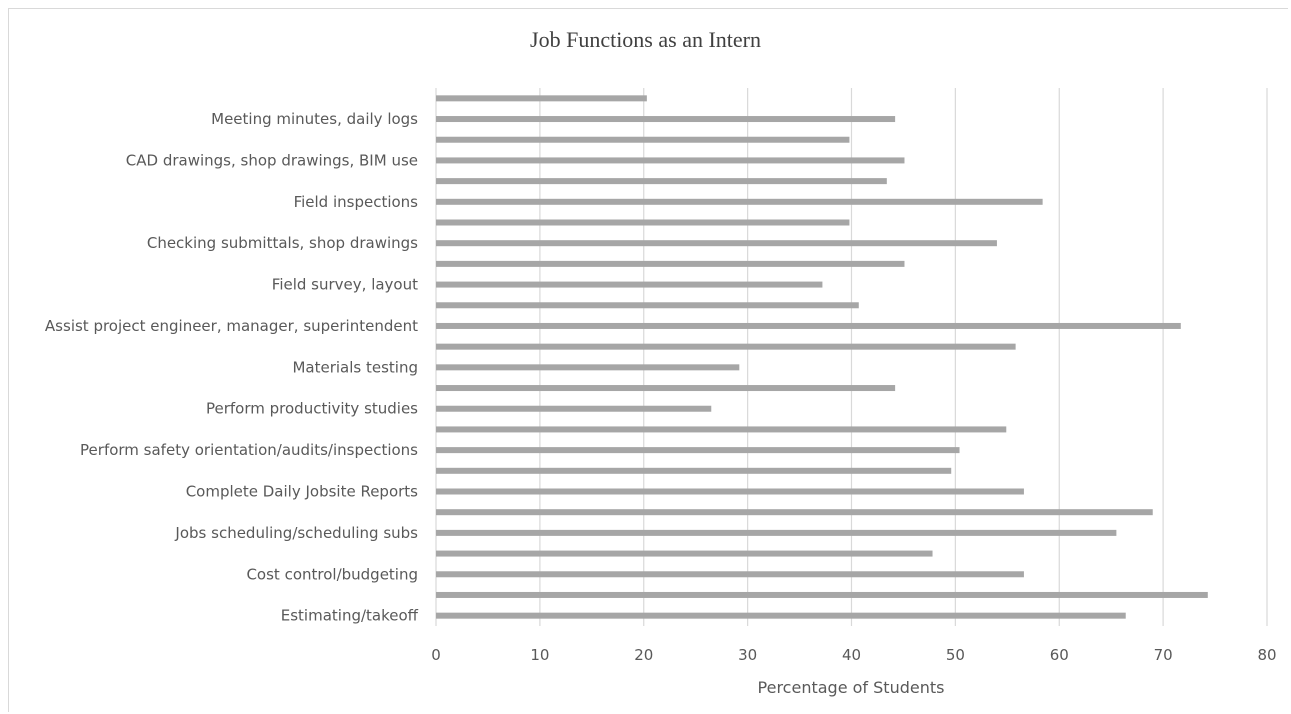 The height and width of the screenshot is (714, 1291). What do you see at coordinates (1163, 655) in the screenshot?
I see `x-tick-label: 70` at bounding box center [1163, 655].